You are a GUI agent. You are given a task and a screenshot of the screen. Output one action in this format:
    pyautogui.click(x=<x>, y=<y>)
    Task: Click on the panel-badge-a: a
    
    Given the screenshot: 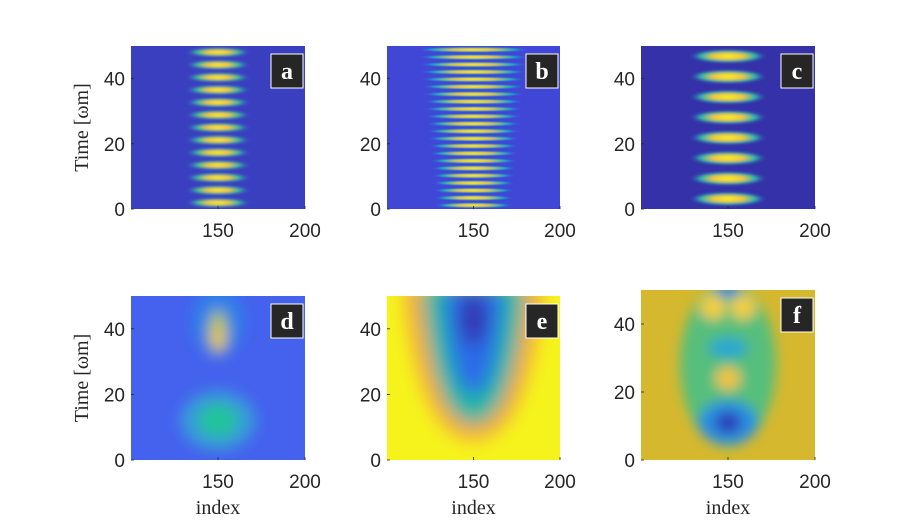 What is the action you would take?
    pyautogui.click(x=287, y=71)
    